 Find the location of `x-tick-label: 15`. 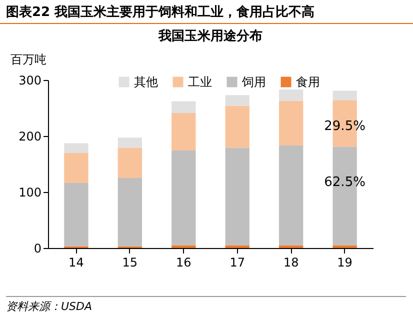

x-tick-label: 15 is located at coordinates (130, 263).